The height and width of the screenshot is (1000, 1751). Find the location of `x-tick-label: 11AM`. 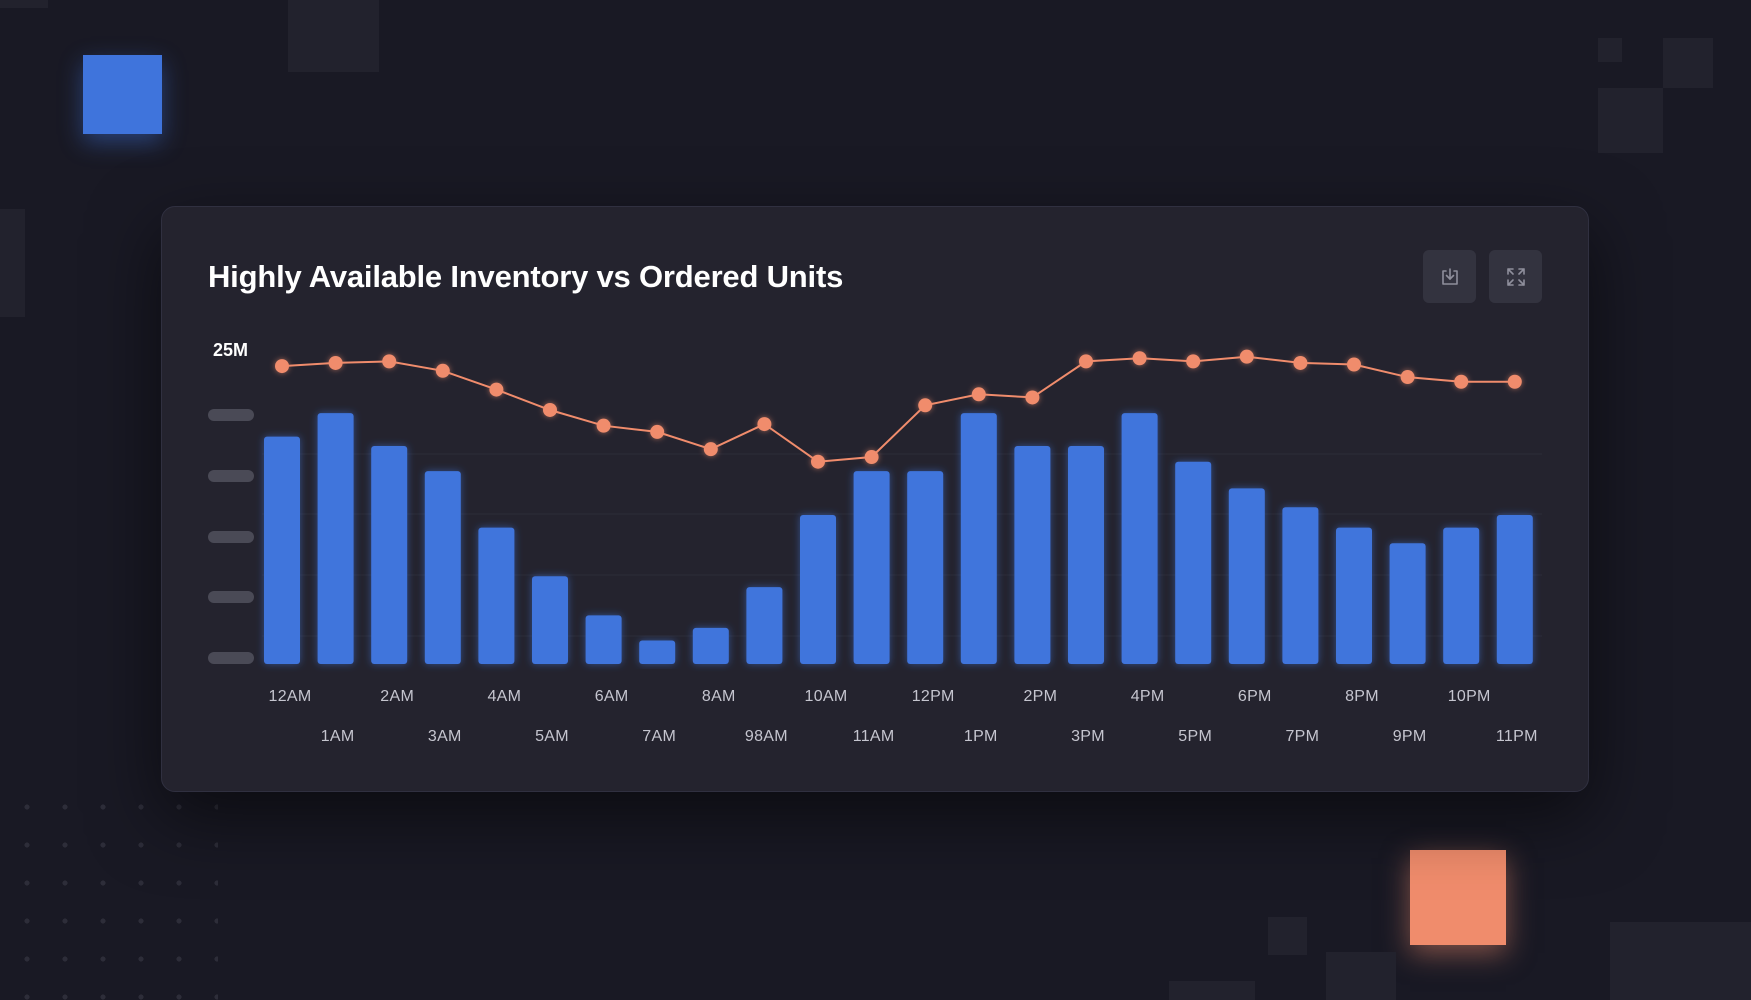

x-tick-label: 11AM is located at coordinates (874, 736).